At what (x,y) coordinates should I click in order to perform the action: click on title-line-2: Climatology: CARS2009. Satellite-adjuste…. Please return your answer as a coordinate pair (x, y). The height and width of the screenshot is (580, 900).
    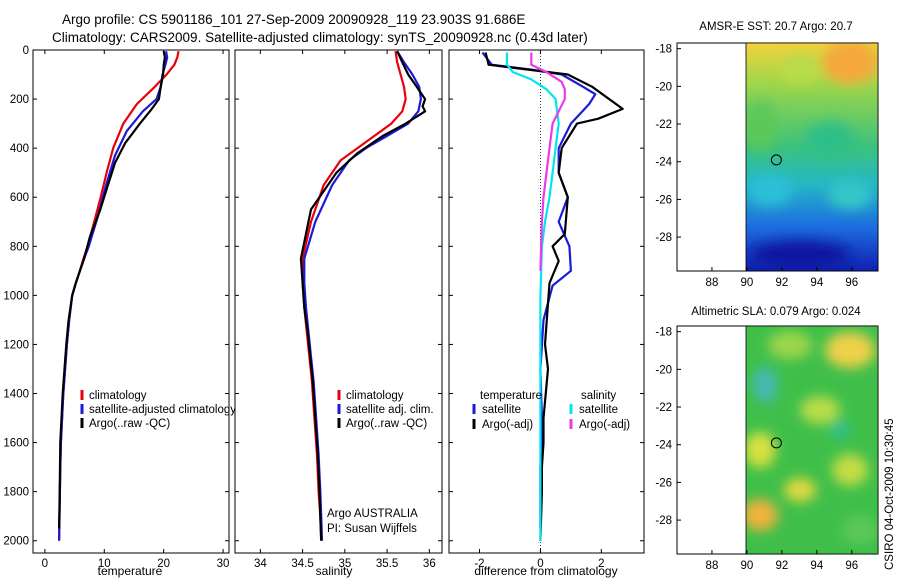
    Looking at the image, I should click on (320, 37).